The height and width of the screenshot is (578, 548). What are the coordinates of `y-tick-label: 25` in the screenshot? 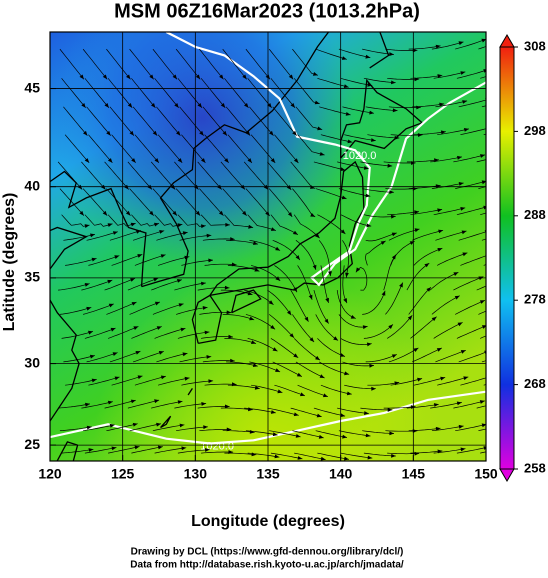 It's located at (32, 444).